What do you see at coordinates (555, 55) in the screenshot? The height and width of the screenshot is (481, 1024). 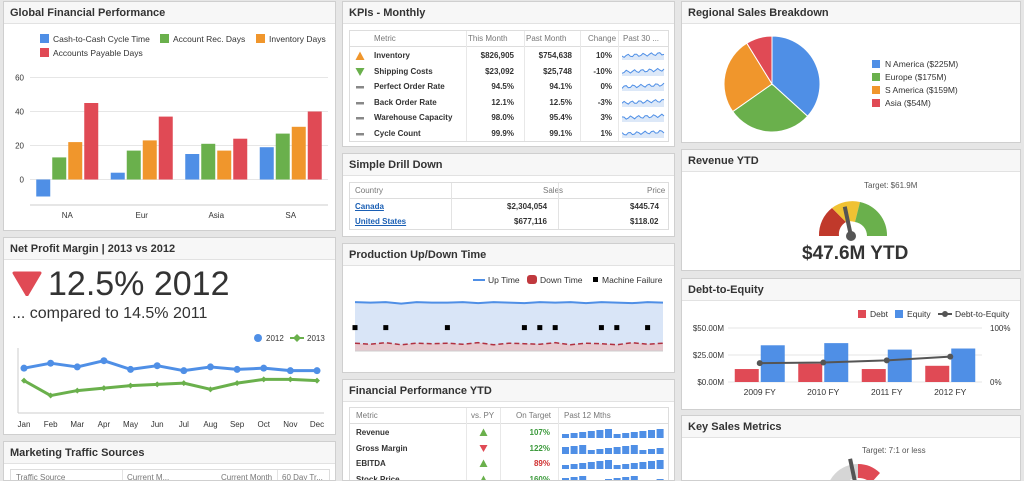 I see `kpi-past-month: $754,638` at bounding box center [555, 55].